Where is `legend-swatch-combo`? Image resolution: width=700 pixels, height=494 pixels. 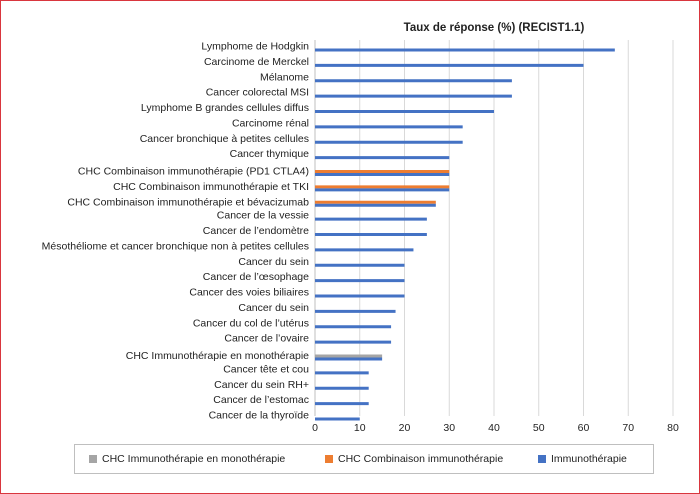 legend-swatch-combo is located at coordinates (329, 459).